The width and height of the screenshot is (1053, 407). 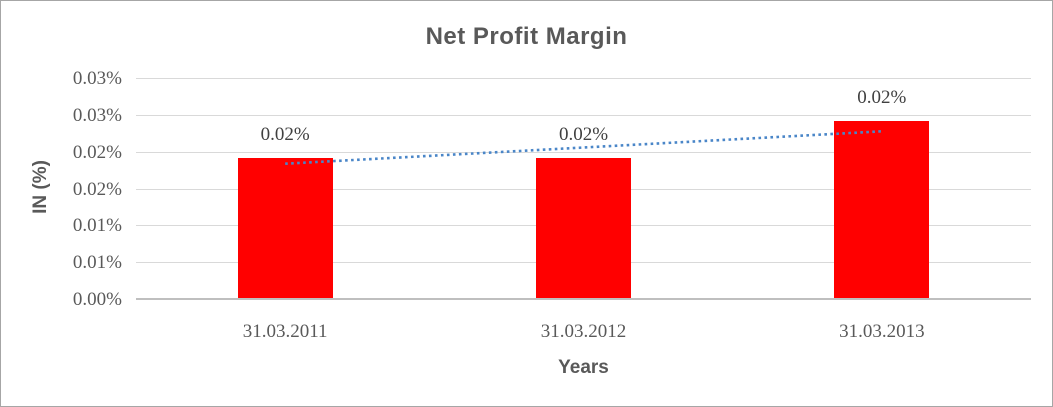 What do you see at coordinates (285, 331) in the screenshot?
I see `x-category-label: 31.03.2011` at bounding box center [285, 331].